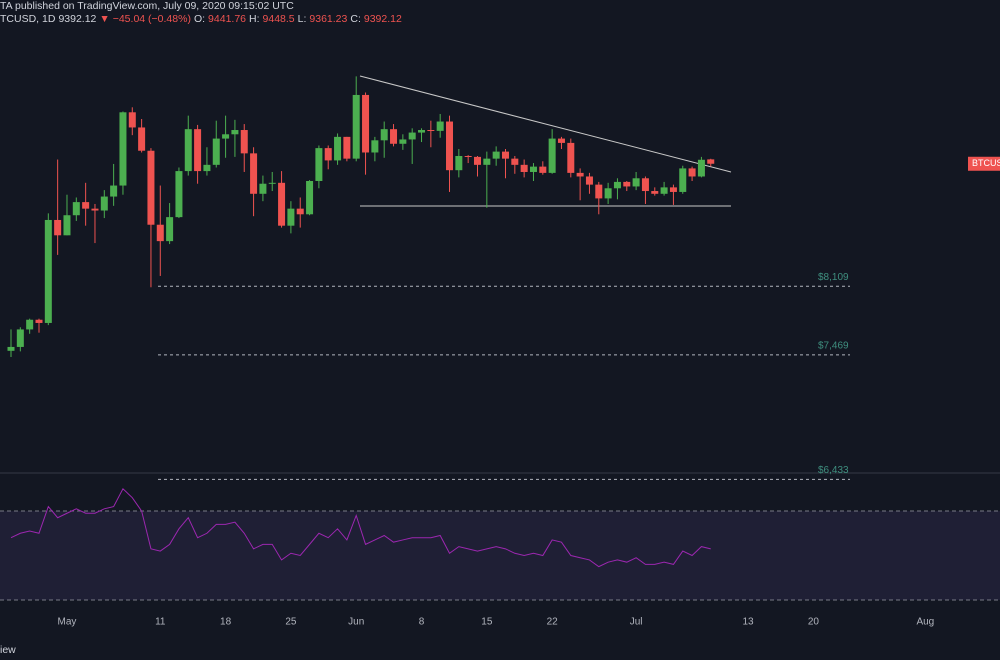  I want to click on x-tick-label: 22, so click(553, 622).